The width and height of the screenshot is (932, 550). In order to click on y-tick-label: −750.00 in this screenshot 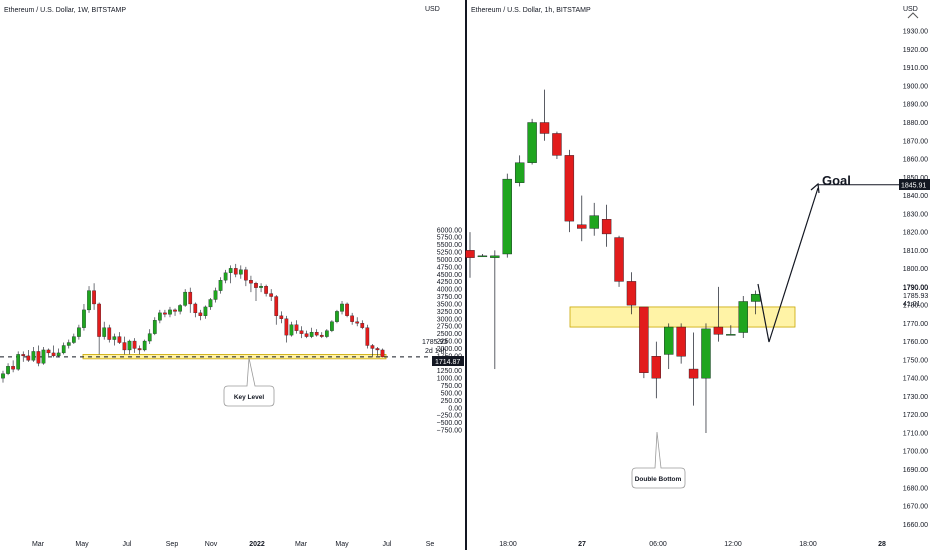, I will do `click(450, 431)`.